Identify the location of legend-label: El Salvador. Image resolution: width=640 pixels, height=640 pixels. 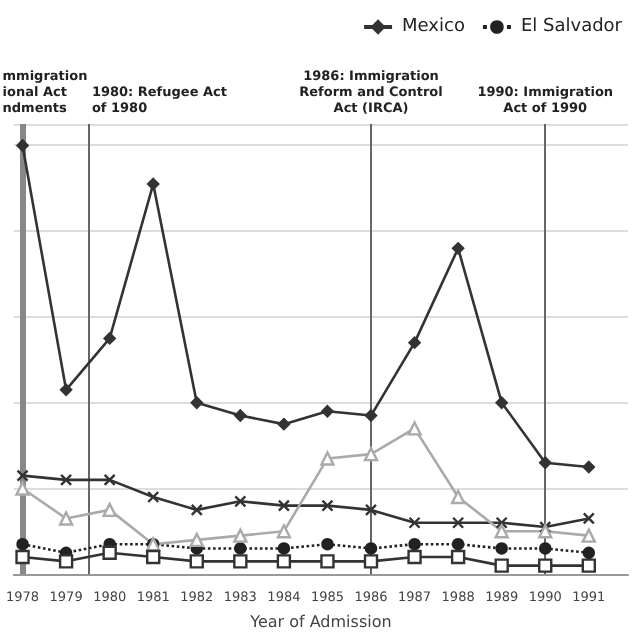
(571, 27).